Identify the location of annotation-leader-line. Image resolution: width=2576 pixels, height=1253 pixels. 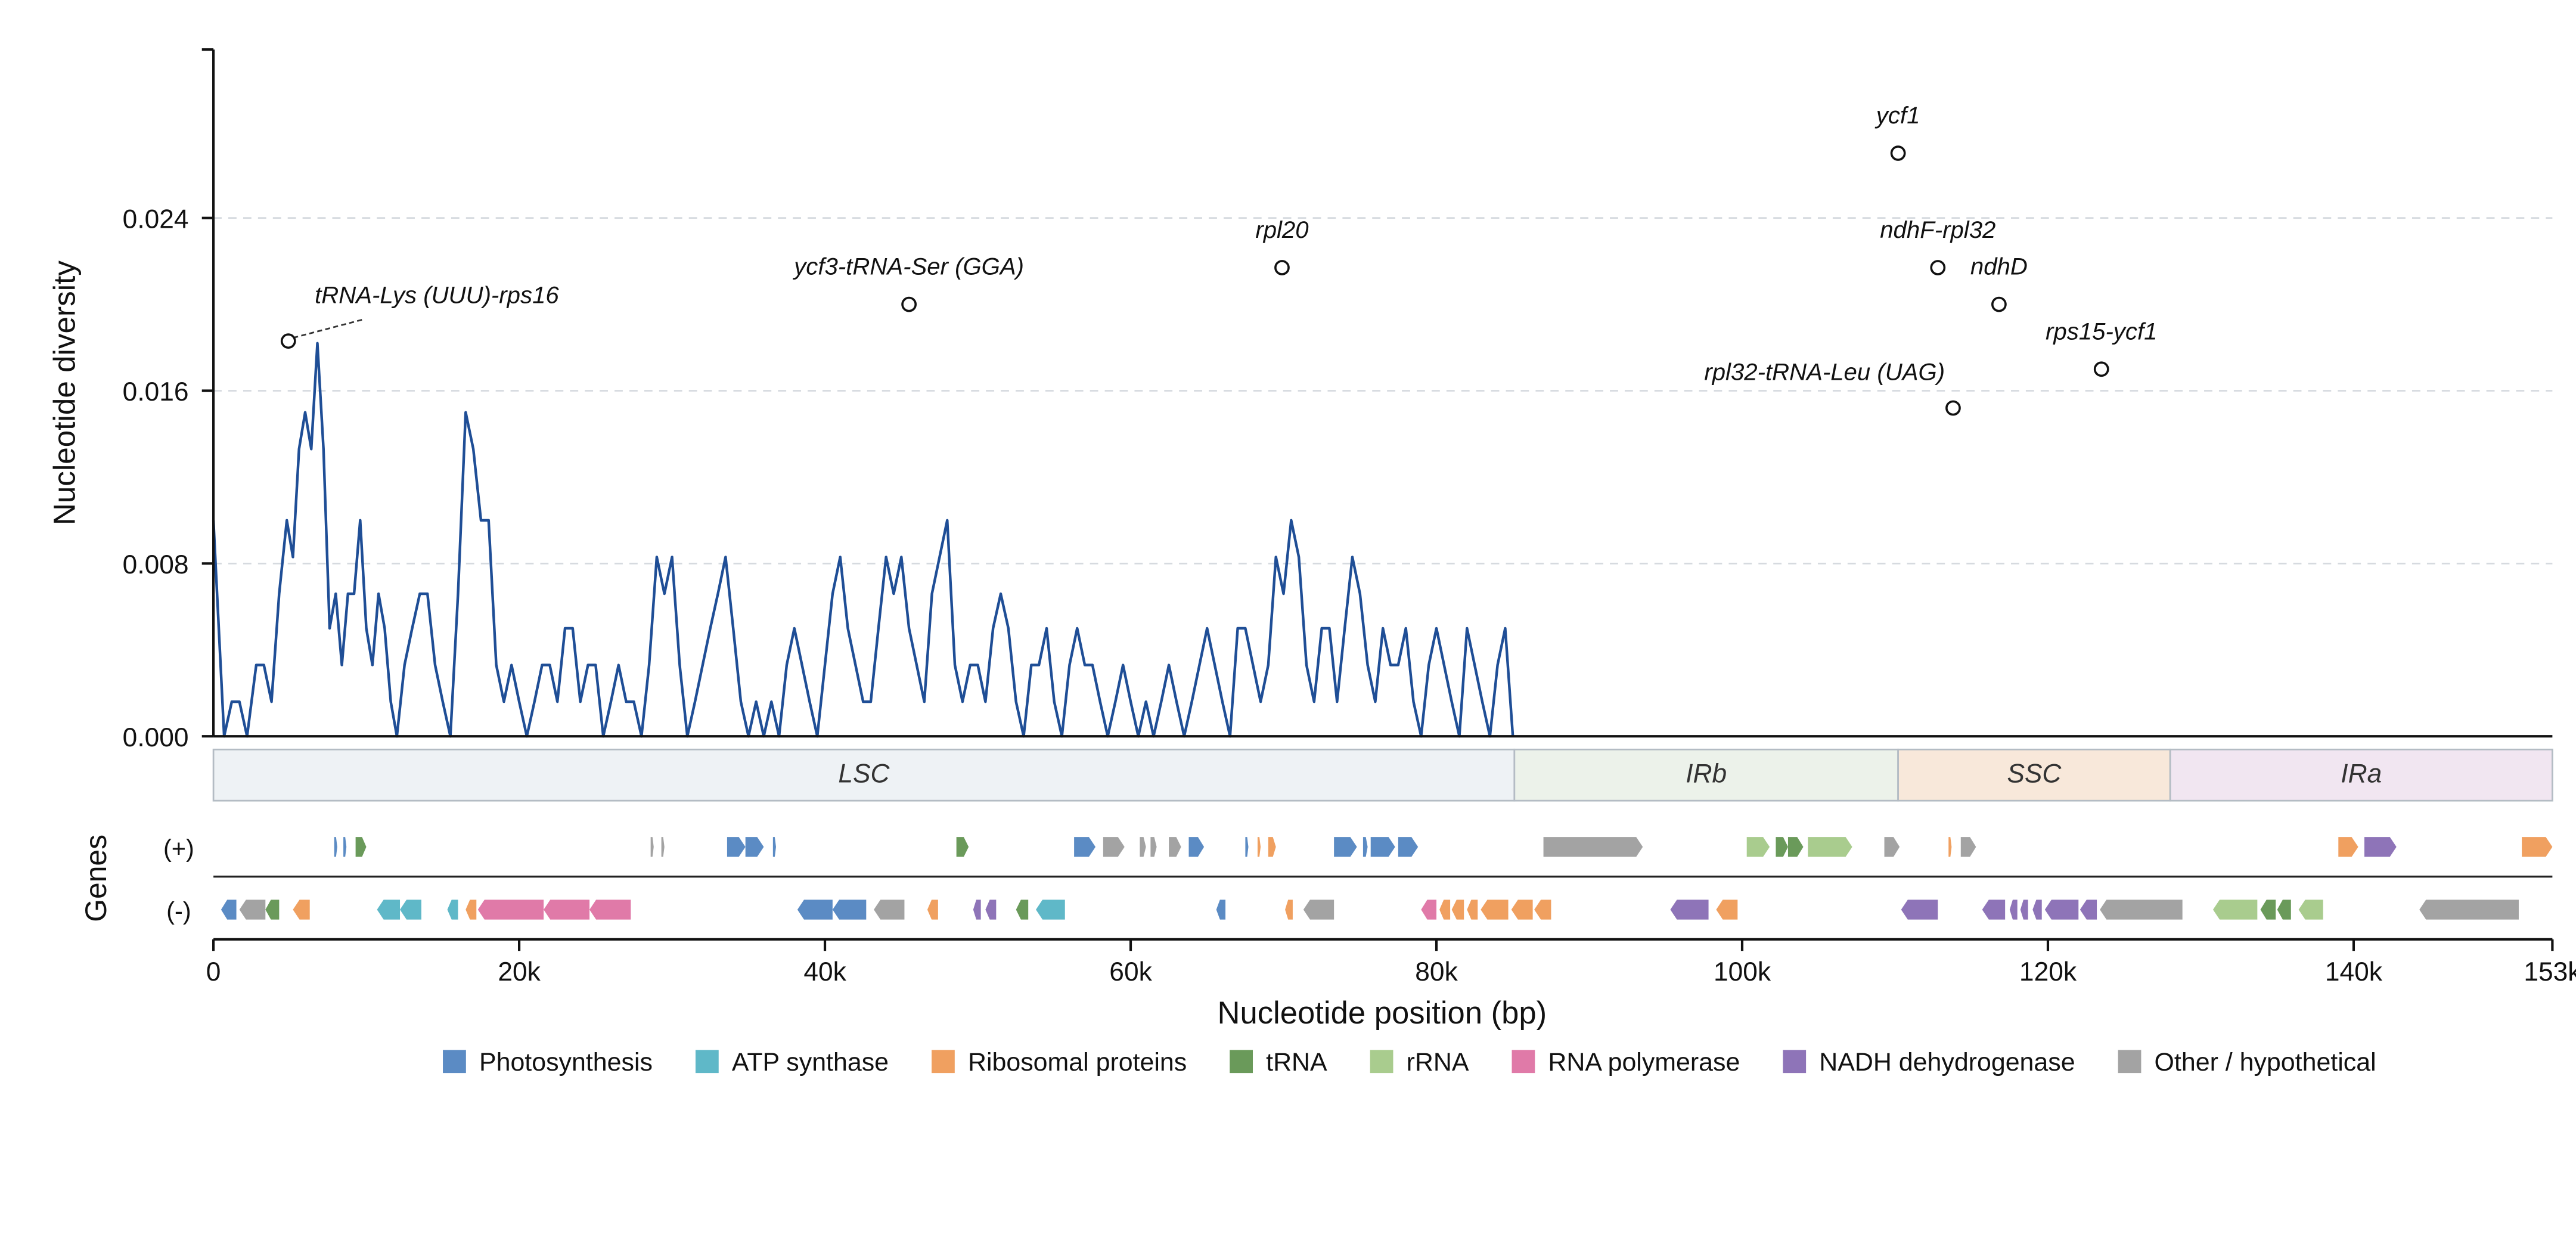
(328, 328).